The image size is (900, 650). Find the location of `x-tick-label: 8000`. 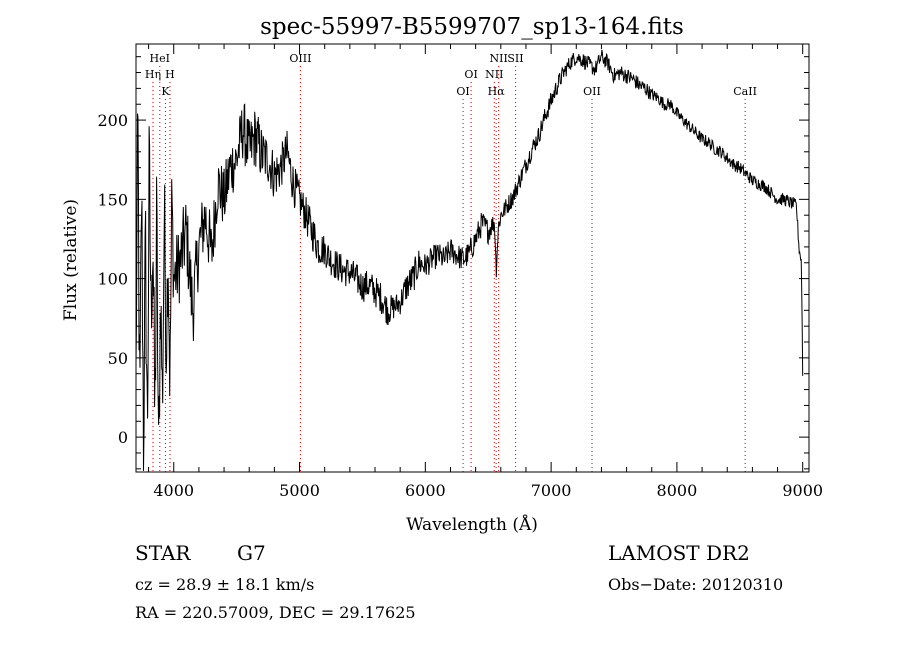

x-tick-label: 8000 is located at coordinates (677, 490).